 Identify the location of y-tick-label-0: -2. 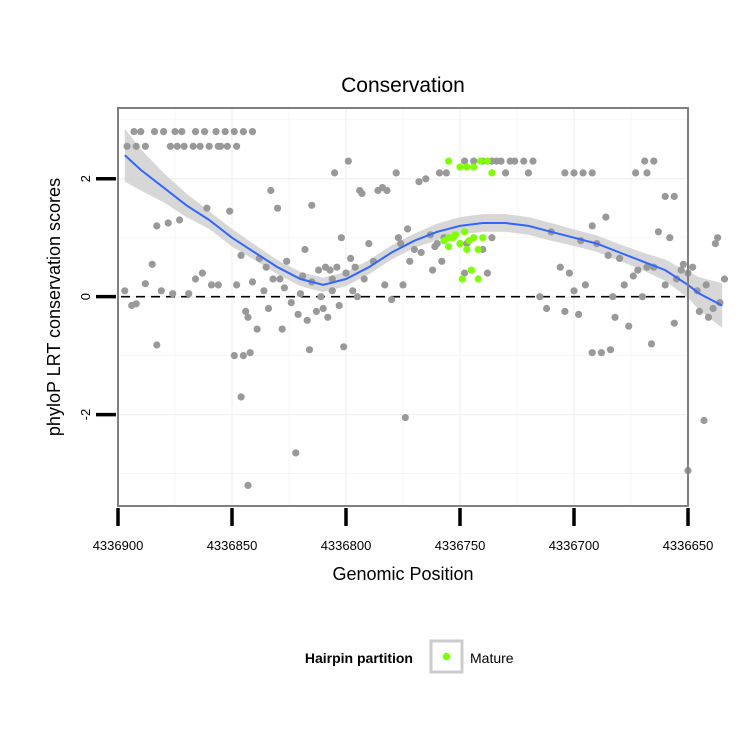
(85, 415).